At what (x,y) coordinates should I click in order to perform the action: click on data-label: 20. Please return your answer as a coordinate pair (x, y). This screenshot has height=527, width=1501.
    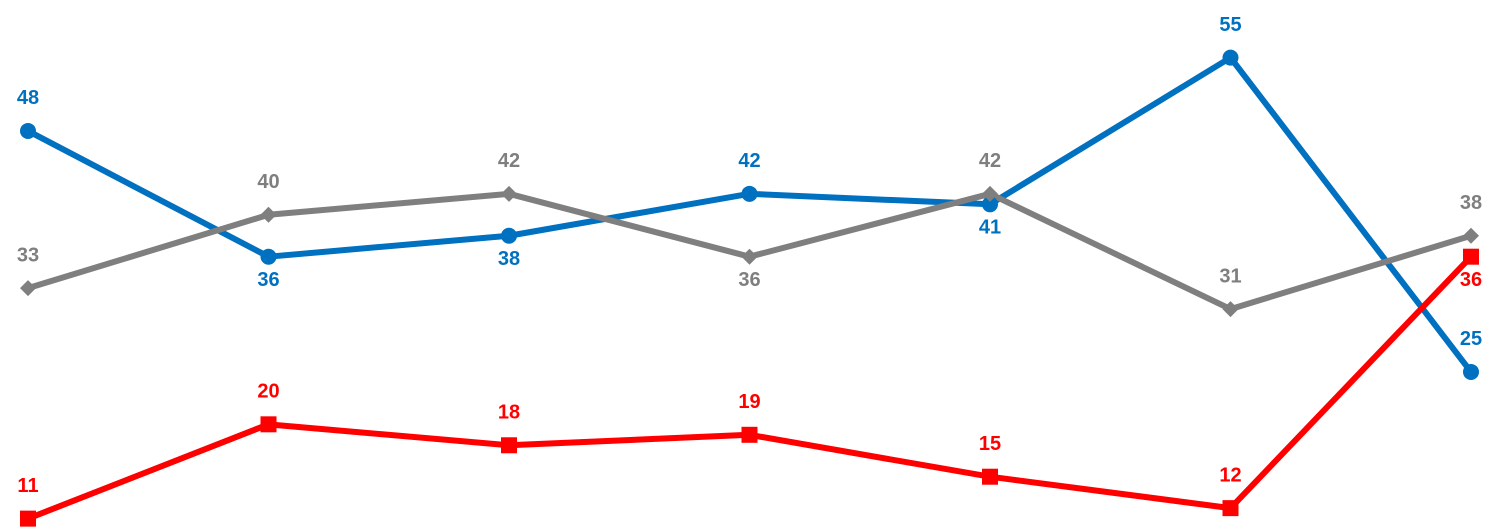
    Looking at the image, I should click on (268, 392).